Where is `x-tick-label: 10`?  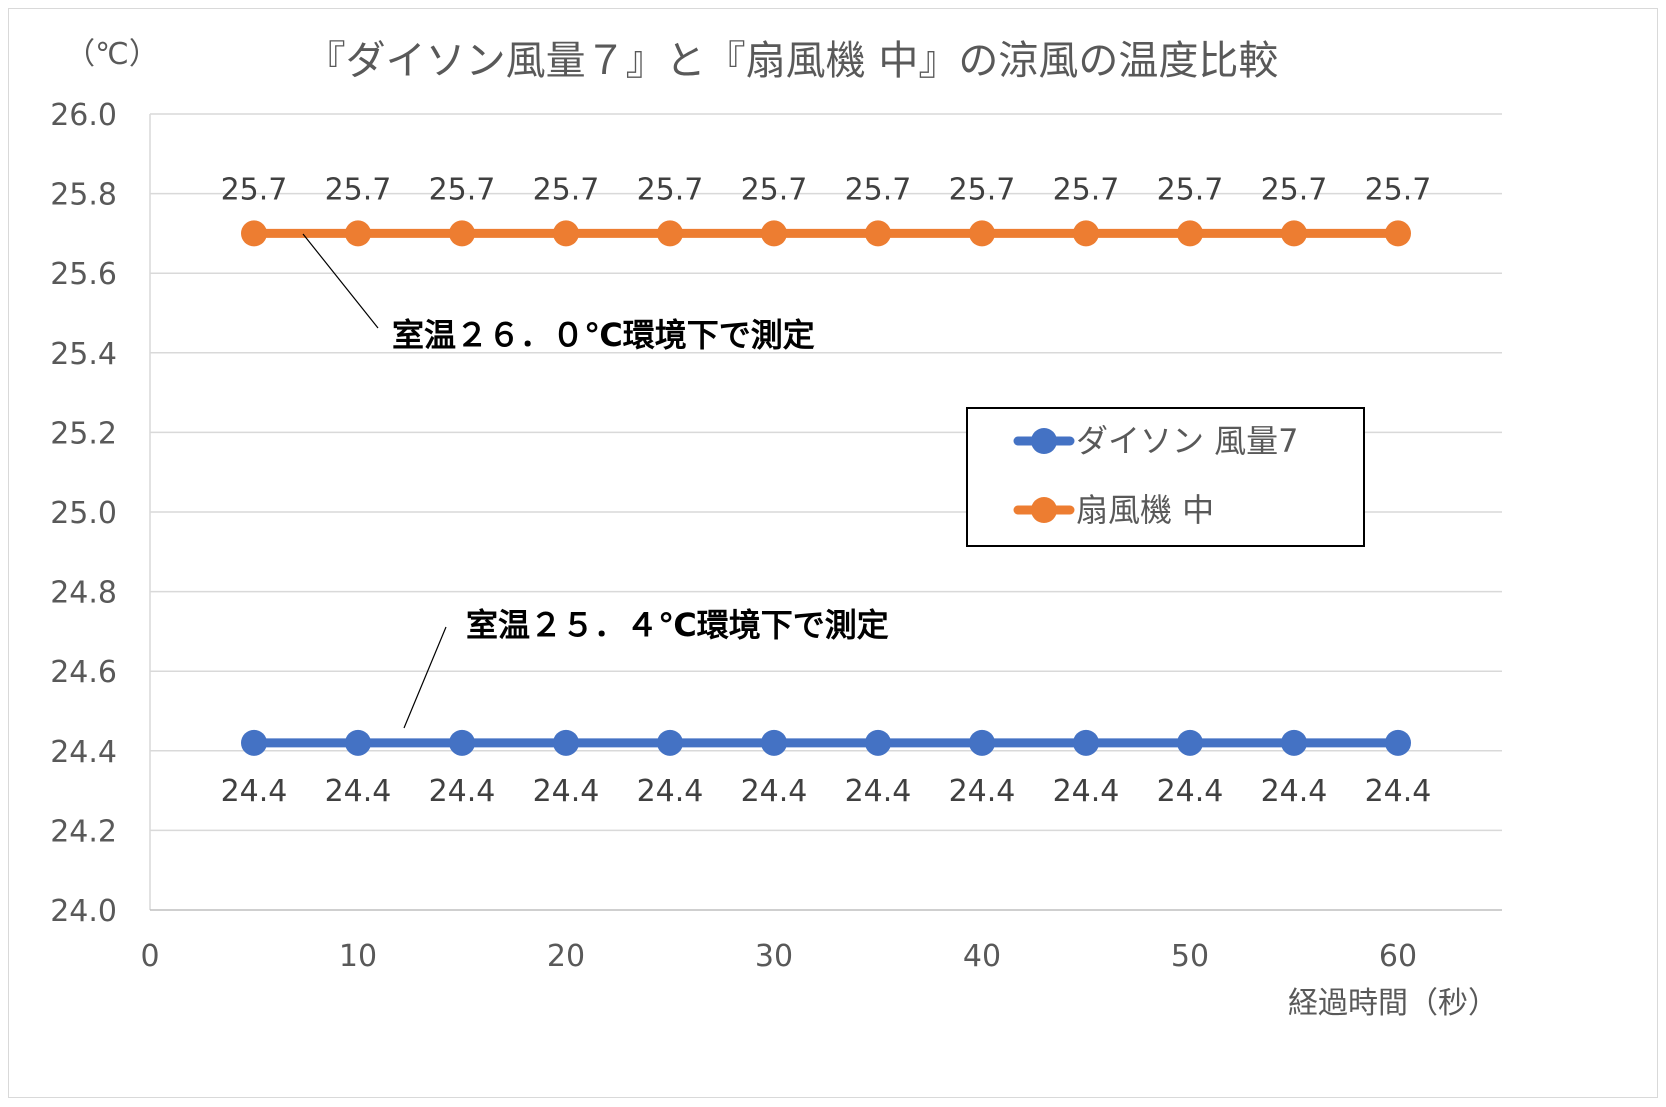
x-tick-label: 10 is located at coordinates (358, 956).